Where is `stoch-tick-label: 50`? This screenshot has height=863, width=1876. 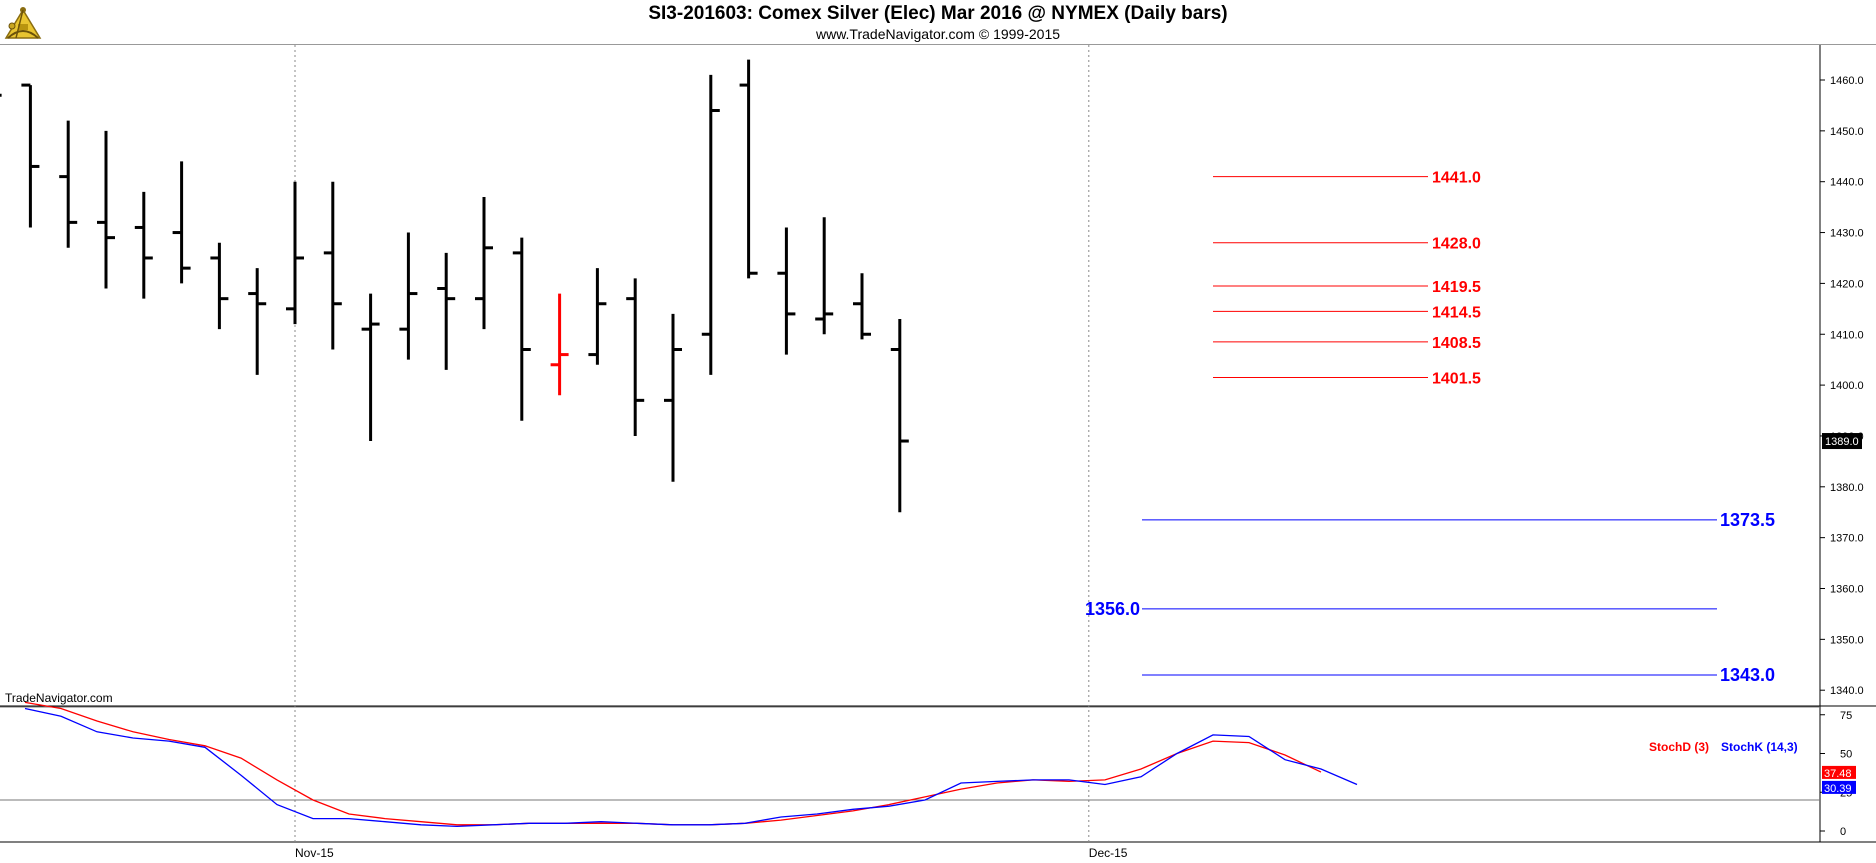
stoch-tick-label: 50 is located at coordinates (1846, 755).